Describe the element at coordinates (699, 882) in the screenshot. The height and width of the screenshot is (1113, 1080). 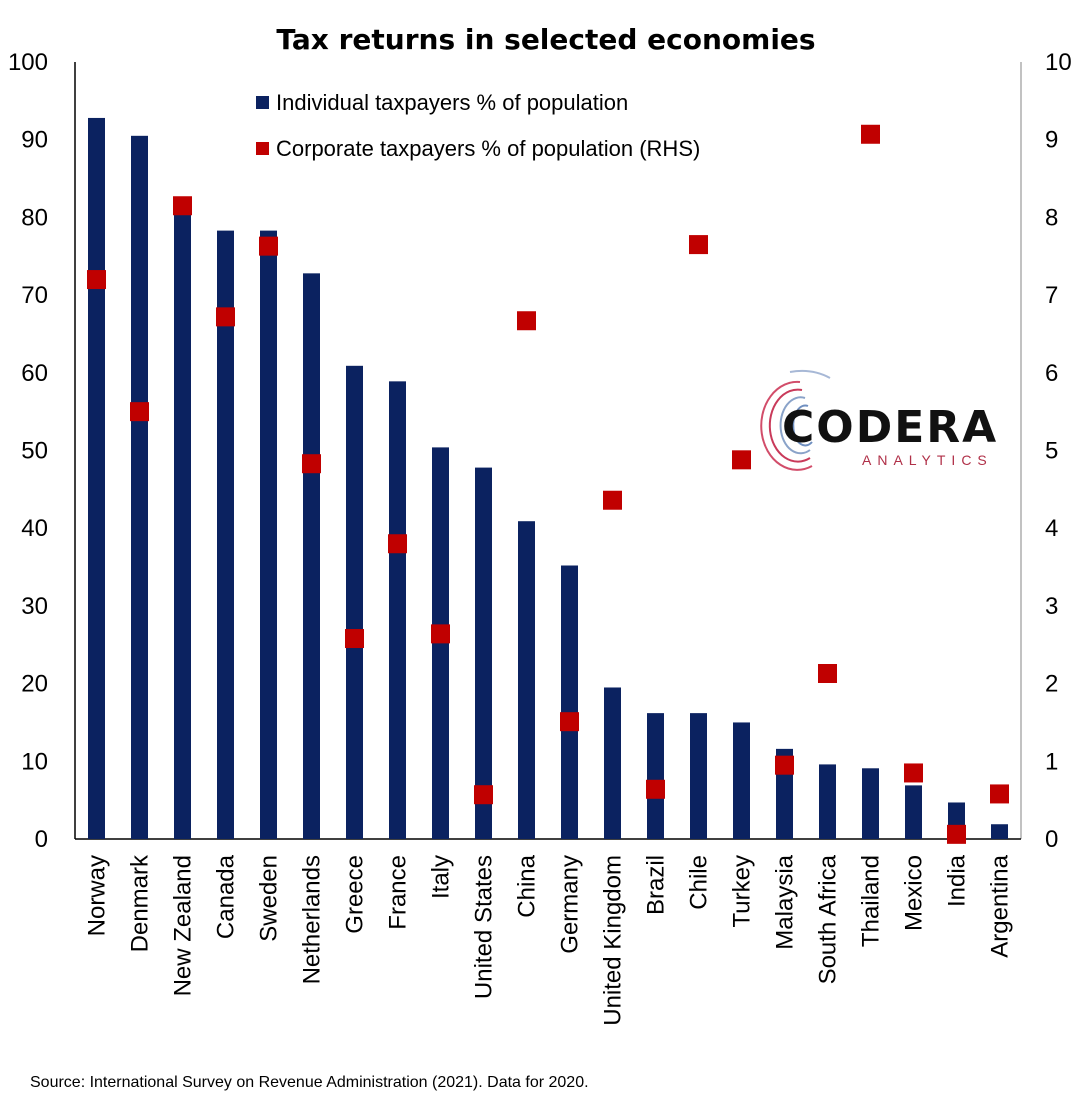
I see `category-label: Chile` at that location.